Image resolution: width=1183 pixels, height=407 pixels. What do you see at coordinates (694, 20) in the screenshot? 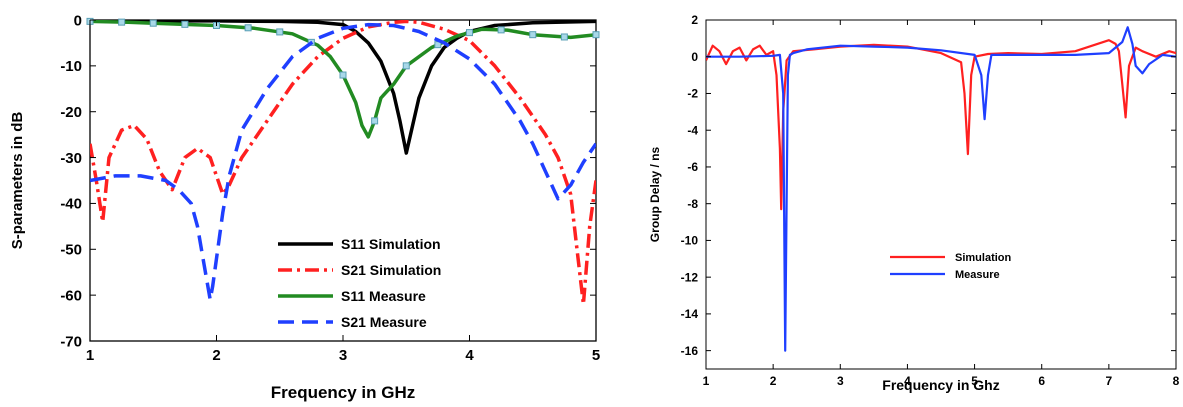
I see `y-tick-label: 2` at bounding box center [694, 20].